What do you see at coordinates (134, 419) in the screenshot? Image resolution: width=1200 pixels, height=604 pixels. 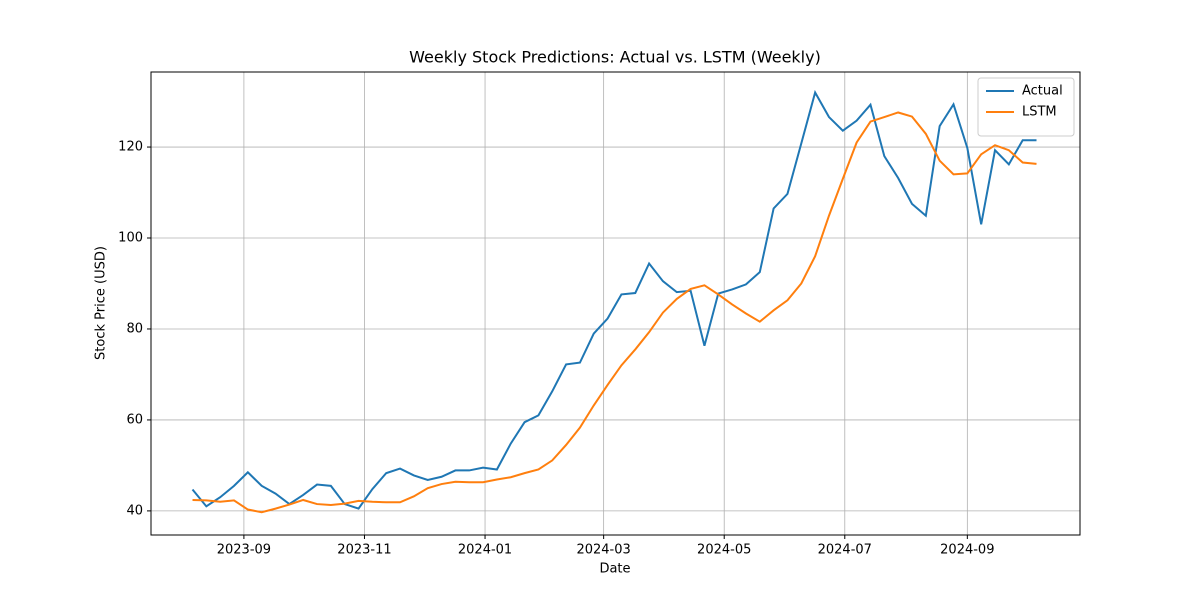 I see `y-tick-label: 60` at bounding box center [134, 419].